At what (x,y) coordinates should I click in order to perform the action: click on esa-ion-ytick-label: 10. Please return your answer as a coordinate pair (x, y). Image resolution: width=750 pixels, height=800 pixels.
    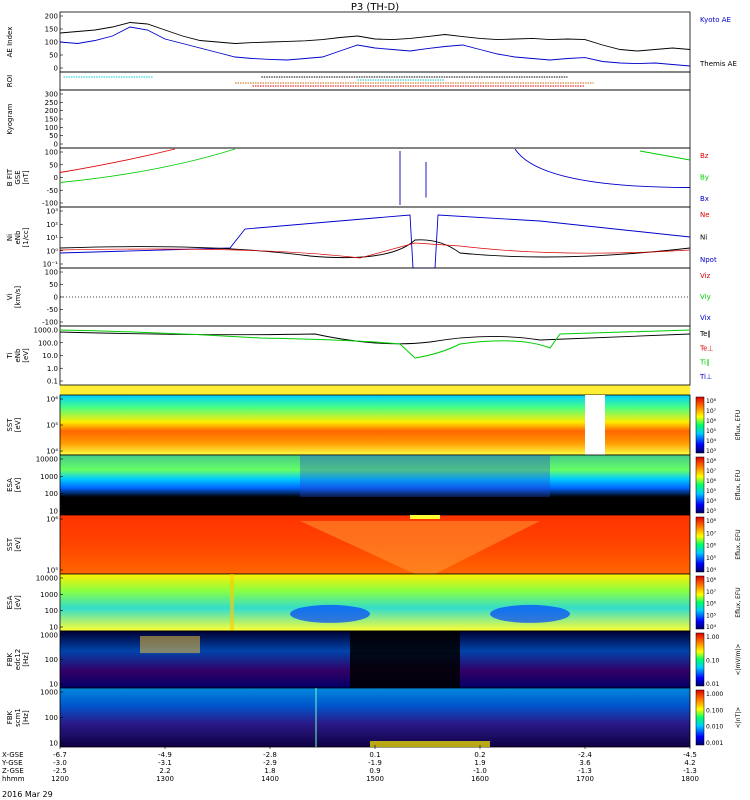
    Looking at the image, I should click on (53, 512).